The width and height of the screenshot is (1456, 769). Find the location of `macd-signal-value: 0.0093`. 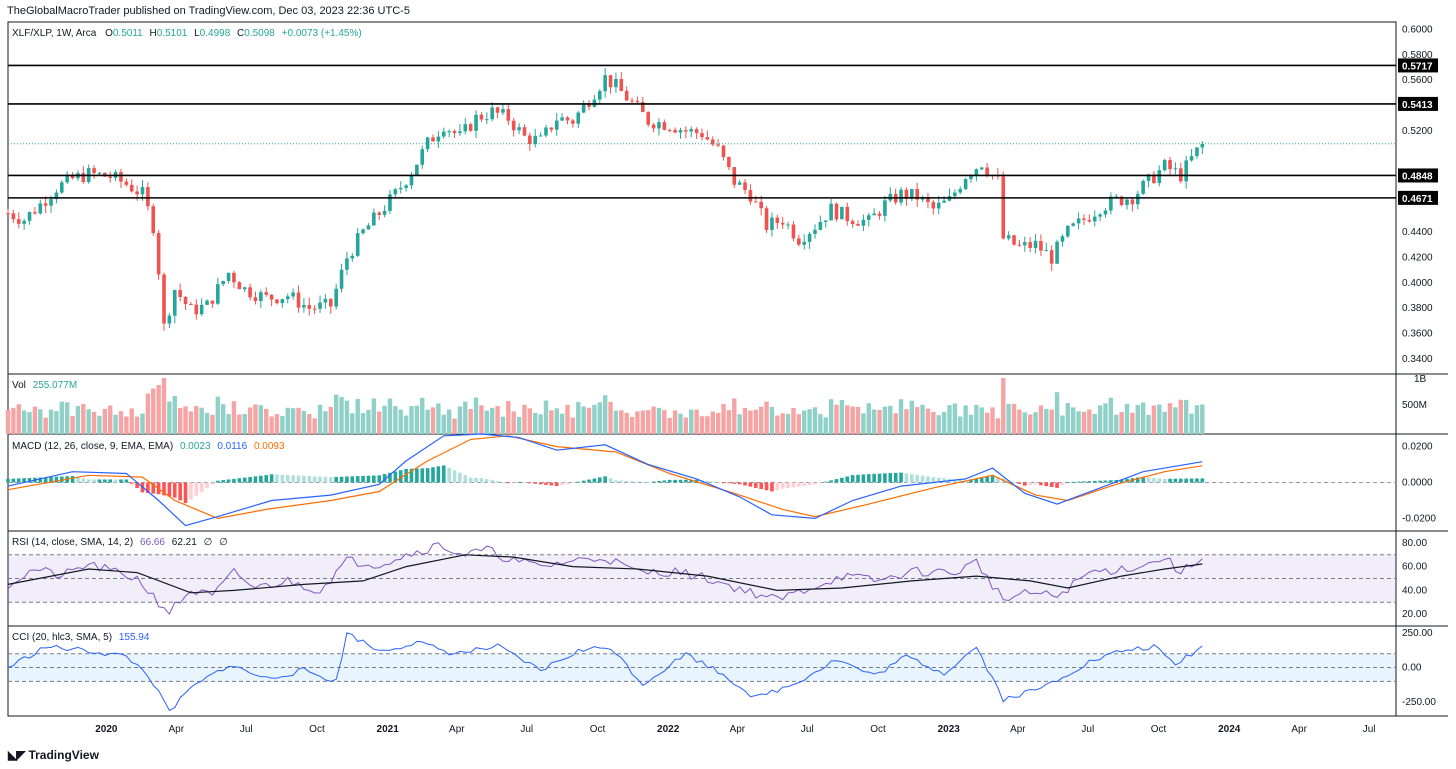

macd-signal-value: 0.0093 is located at coordinates (269, 446).